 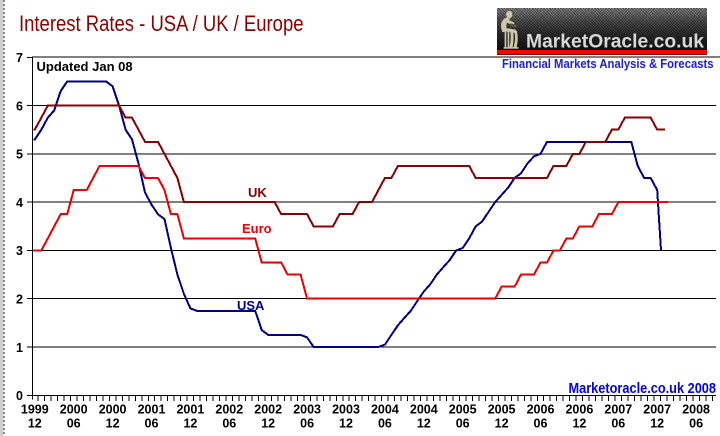 I want to click on svg-text: MarketOracle.co.uk, so click(x=615, y=41).